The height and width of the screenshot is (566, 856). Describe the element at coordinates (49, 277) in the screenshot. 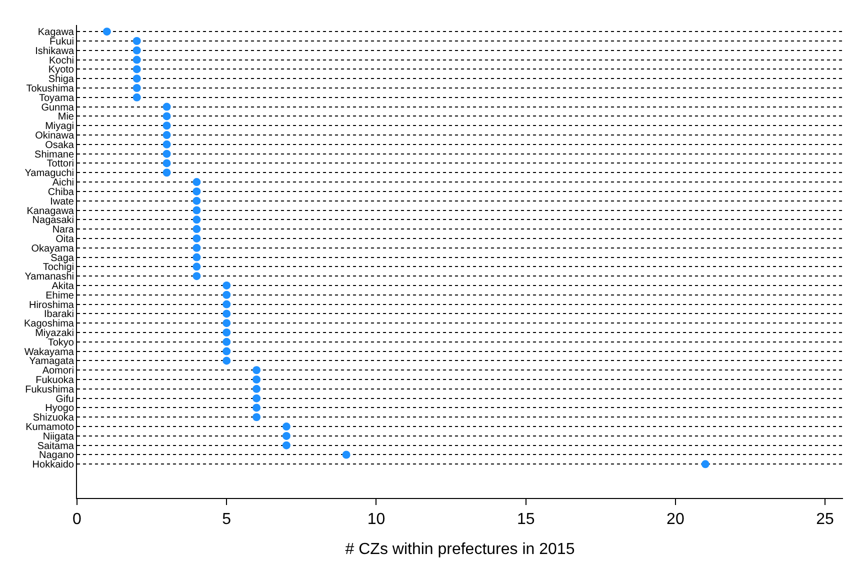

I see `y-tick-label: Yamanashi` at that location.